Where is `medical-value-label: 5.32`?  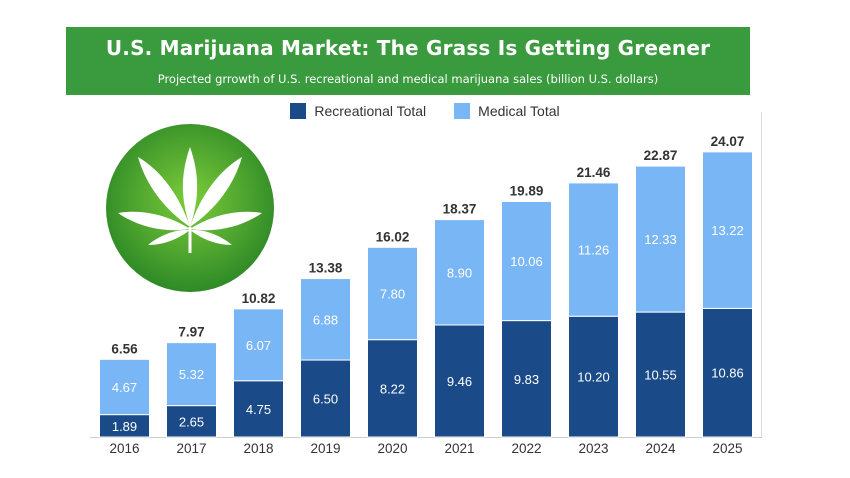 medical-value-label: 5.32 is located at coordinates (191, 374).